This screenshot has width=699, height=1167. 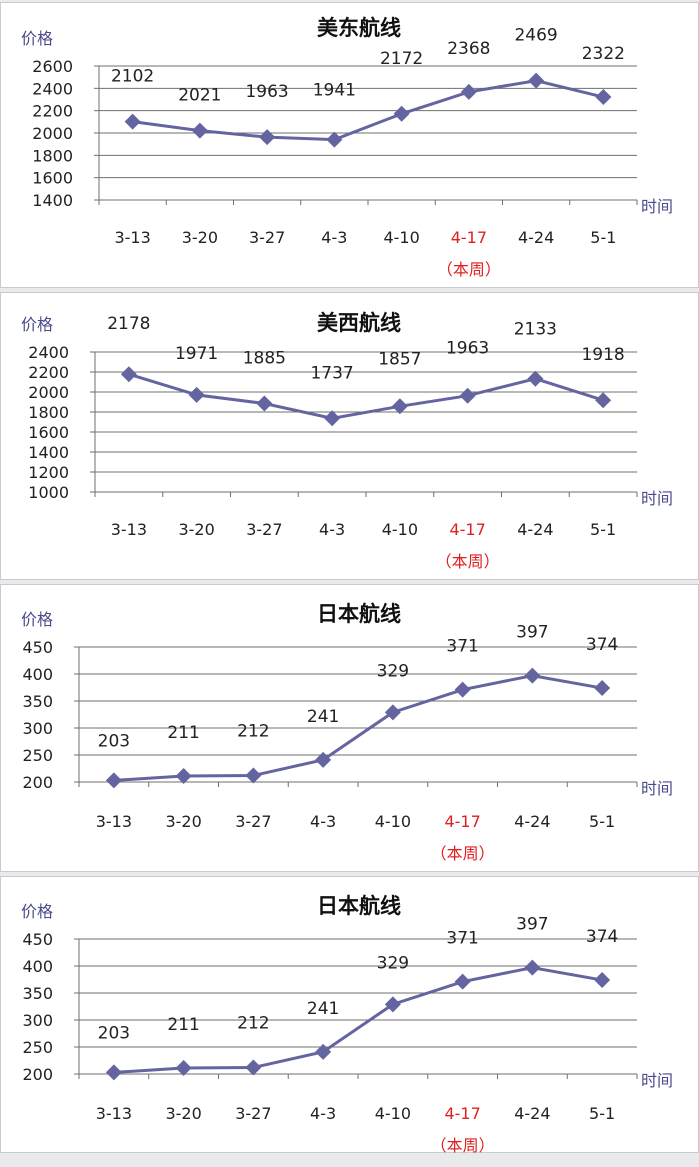 I want to click on data-label: 1941, so click(x=334, y=91).